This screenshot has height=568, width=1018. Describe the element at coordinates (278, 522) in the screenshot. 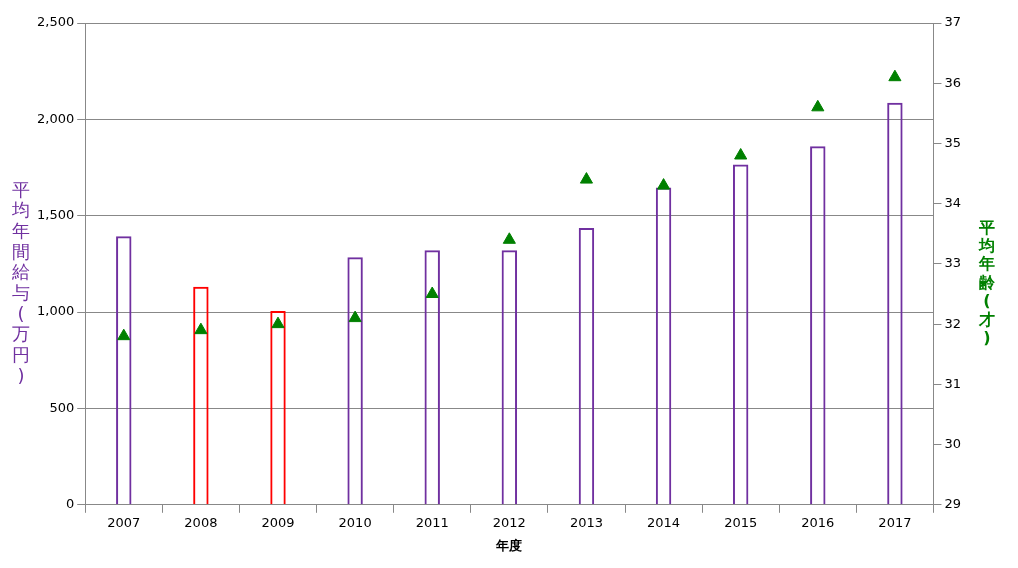

I see `x-tick-label: 2009` at that location.